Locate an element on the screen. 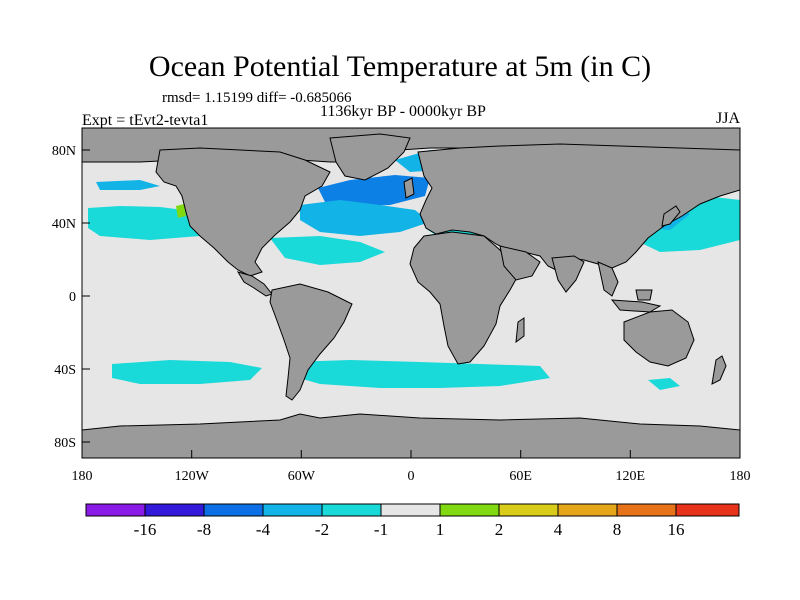  lat-tick-label: 40S is located at coordinates (65, 370).